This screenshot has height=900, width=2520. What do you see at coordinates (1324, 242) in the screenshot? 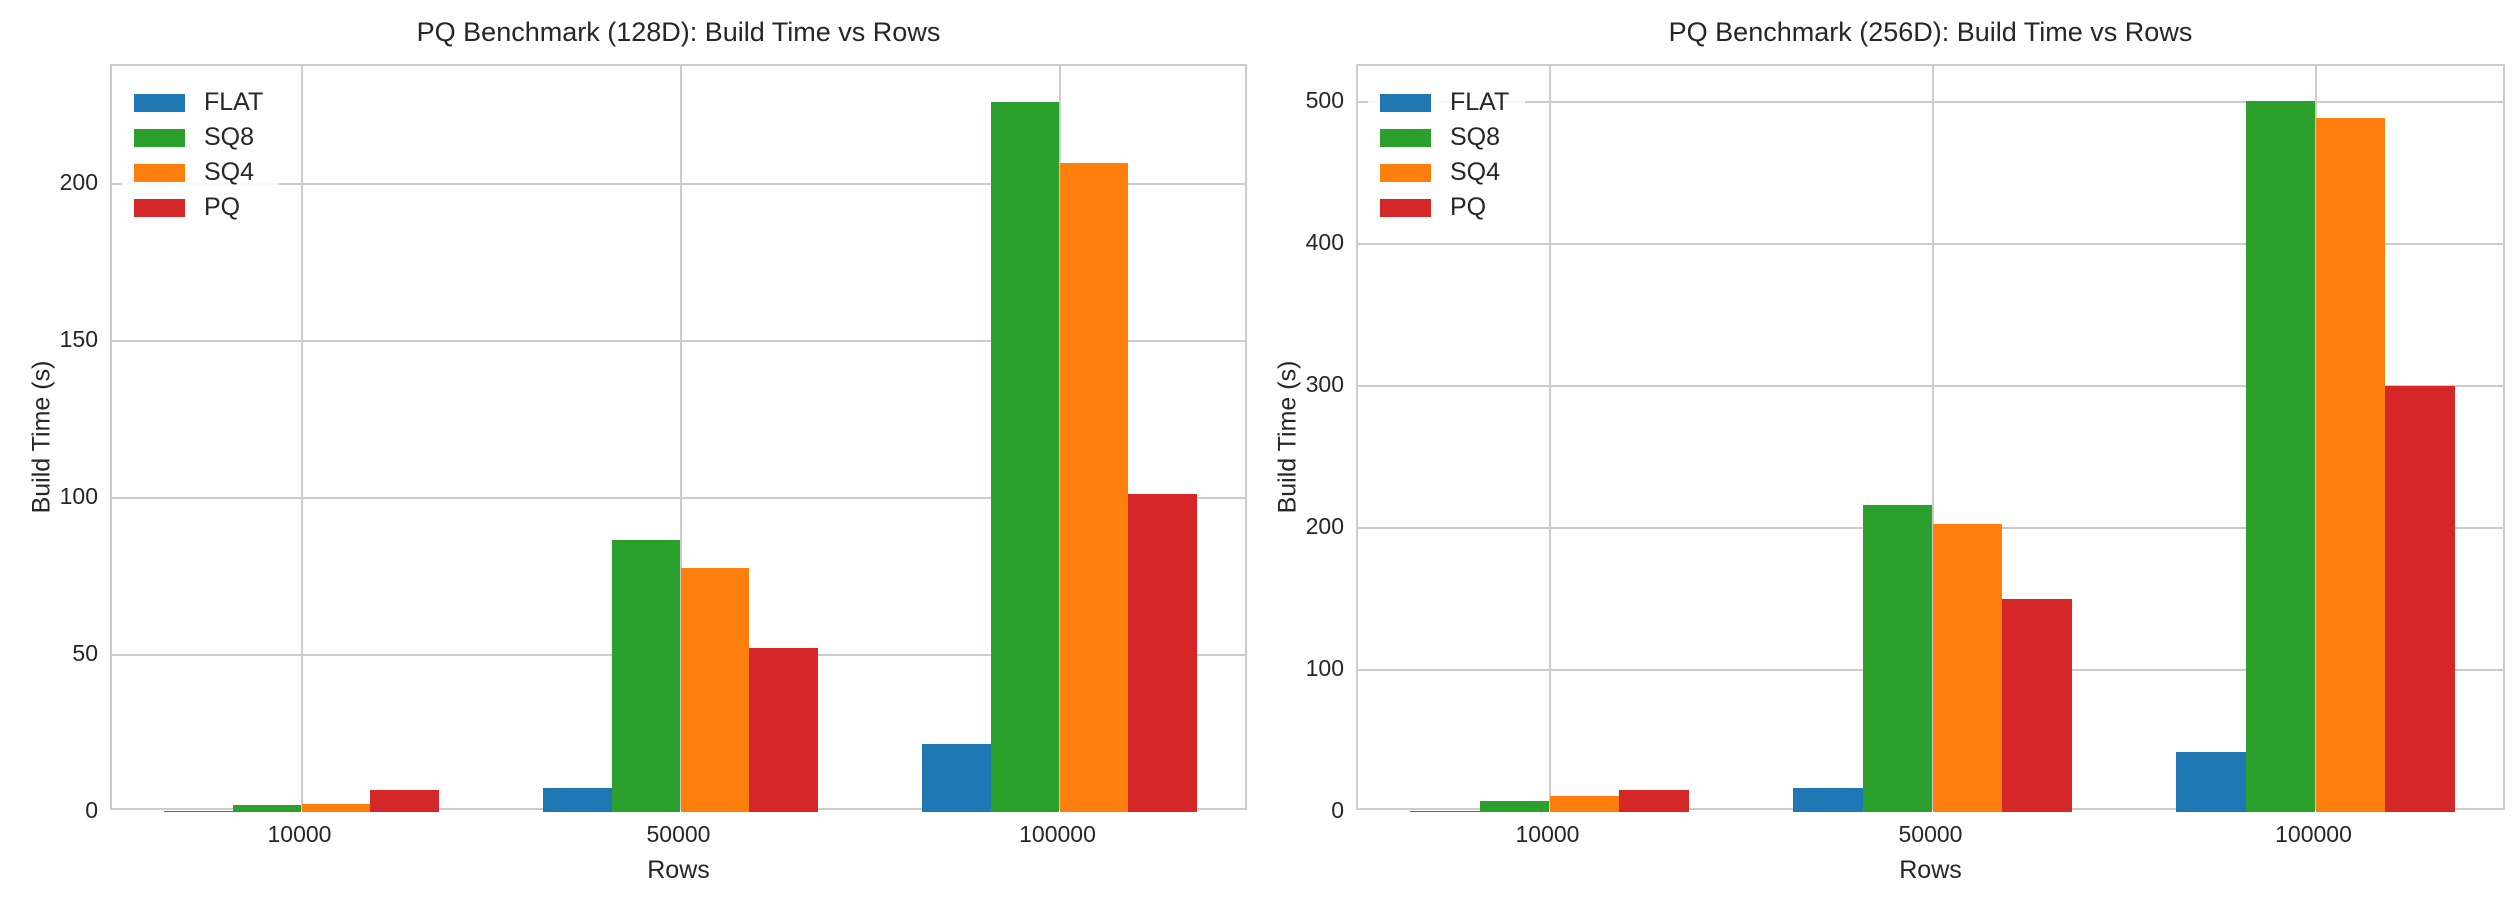
I see `y-tick-label: 400` at bounding box center [1324, 242].